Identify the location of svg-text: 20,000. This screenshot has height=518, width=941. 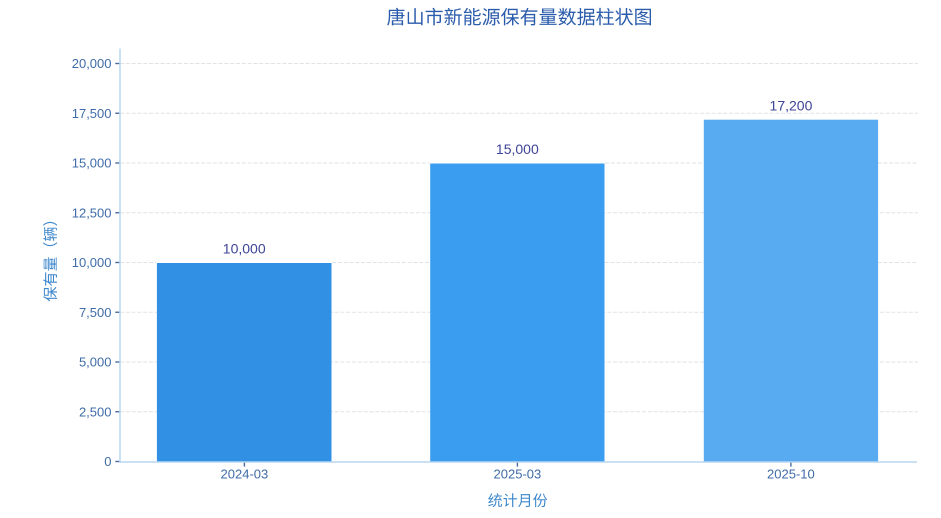
(92, 63).